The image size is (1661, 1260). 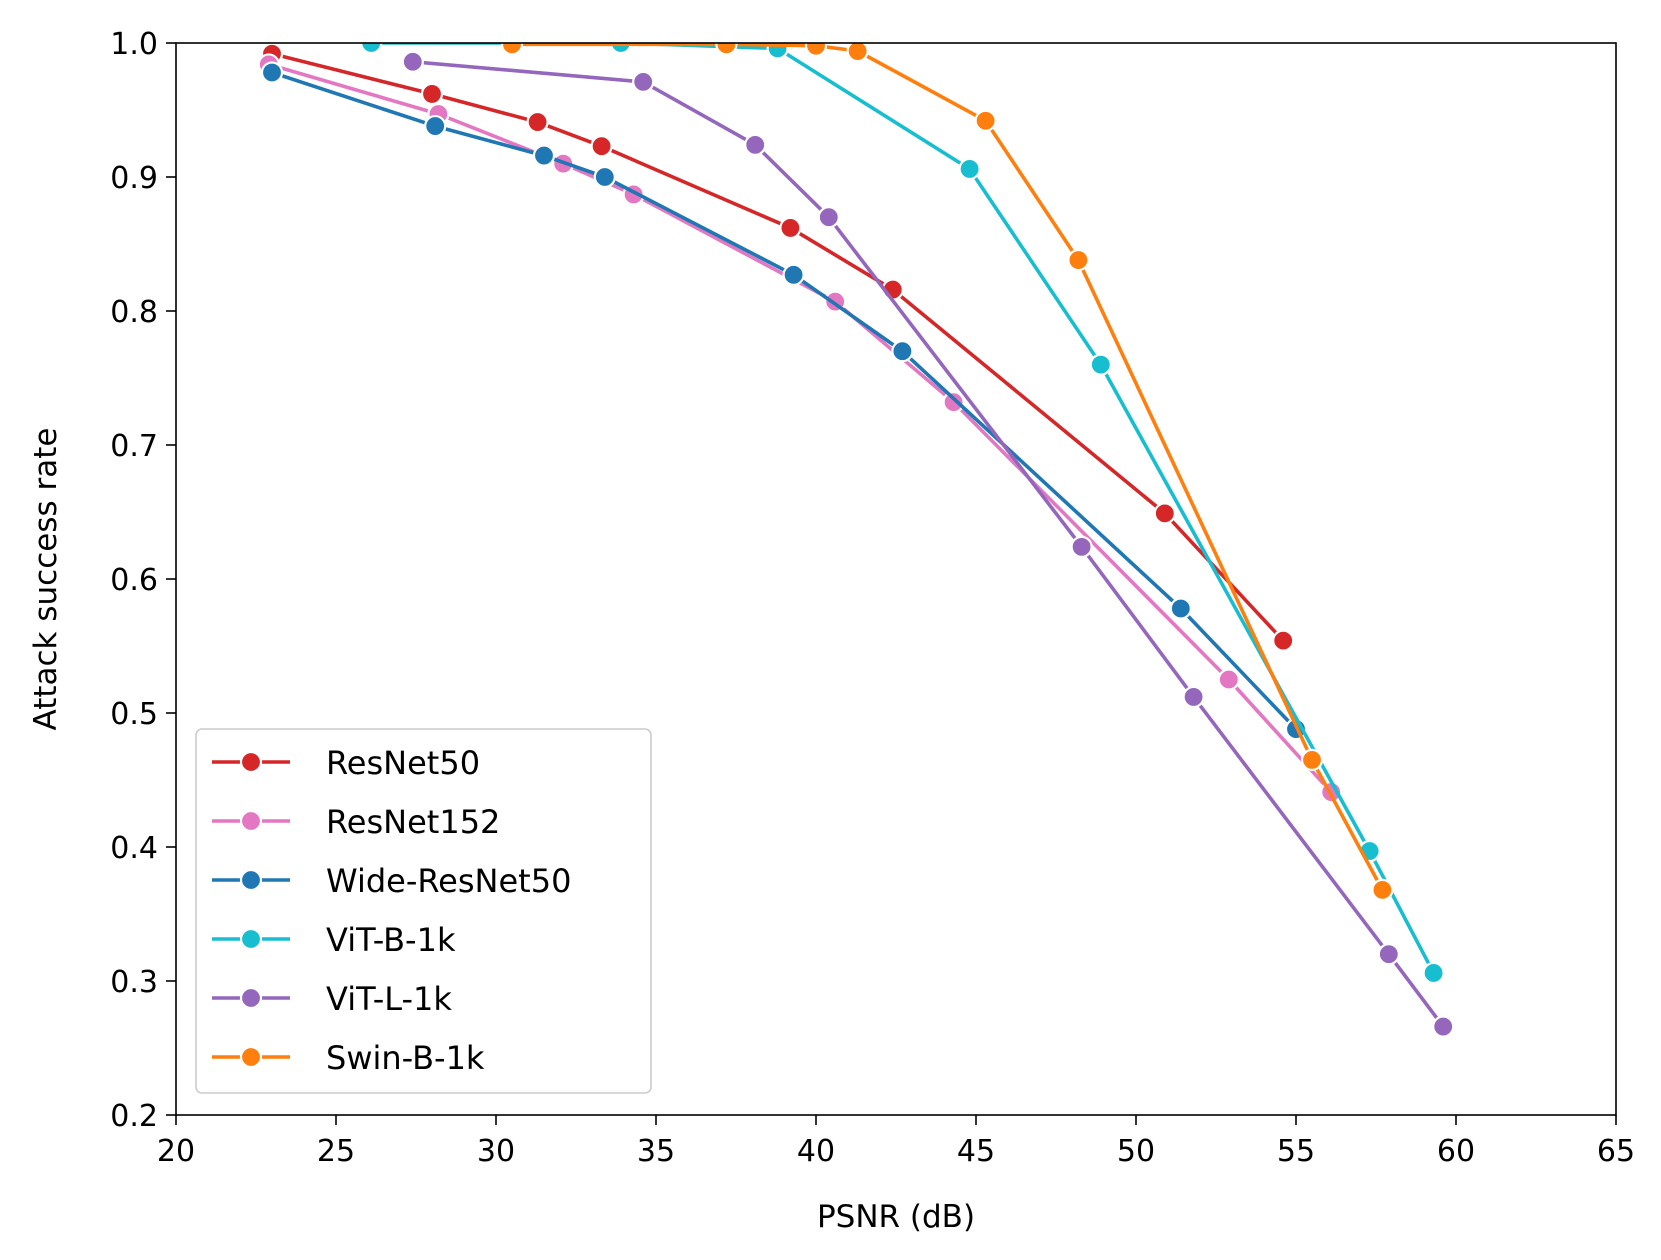 I want to click on x-tick-label: 35, so click(x=656, y=1151).